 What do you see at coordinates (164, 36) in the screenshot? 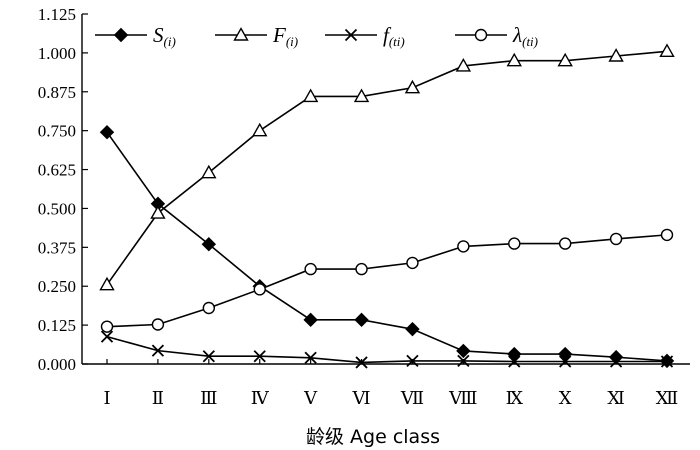
I see `legend-label: S(i)` at bounding box center [164, 36].